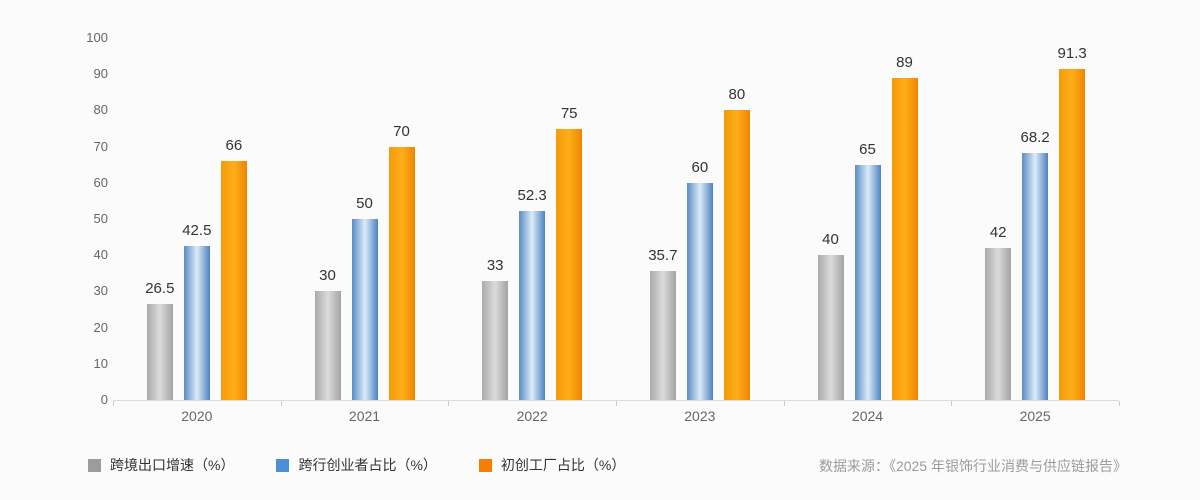  Describe the element at coordinates (1035, 138) in the screenshot. I see `bar-value-label: 68.2` at that location.